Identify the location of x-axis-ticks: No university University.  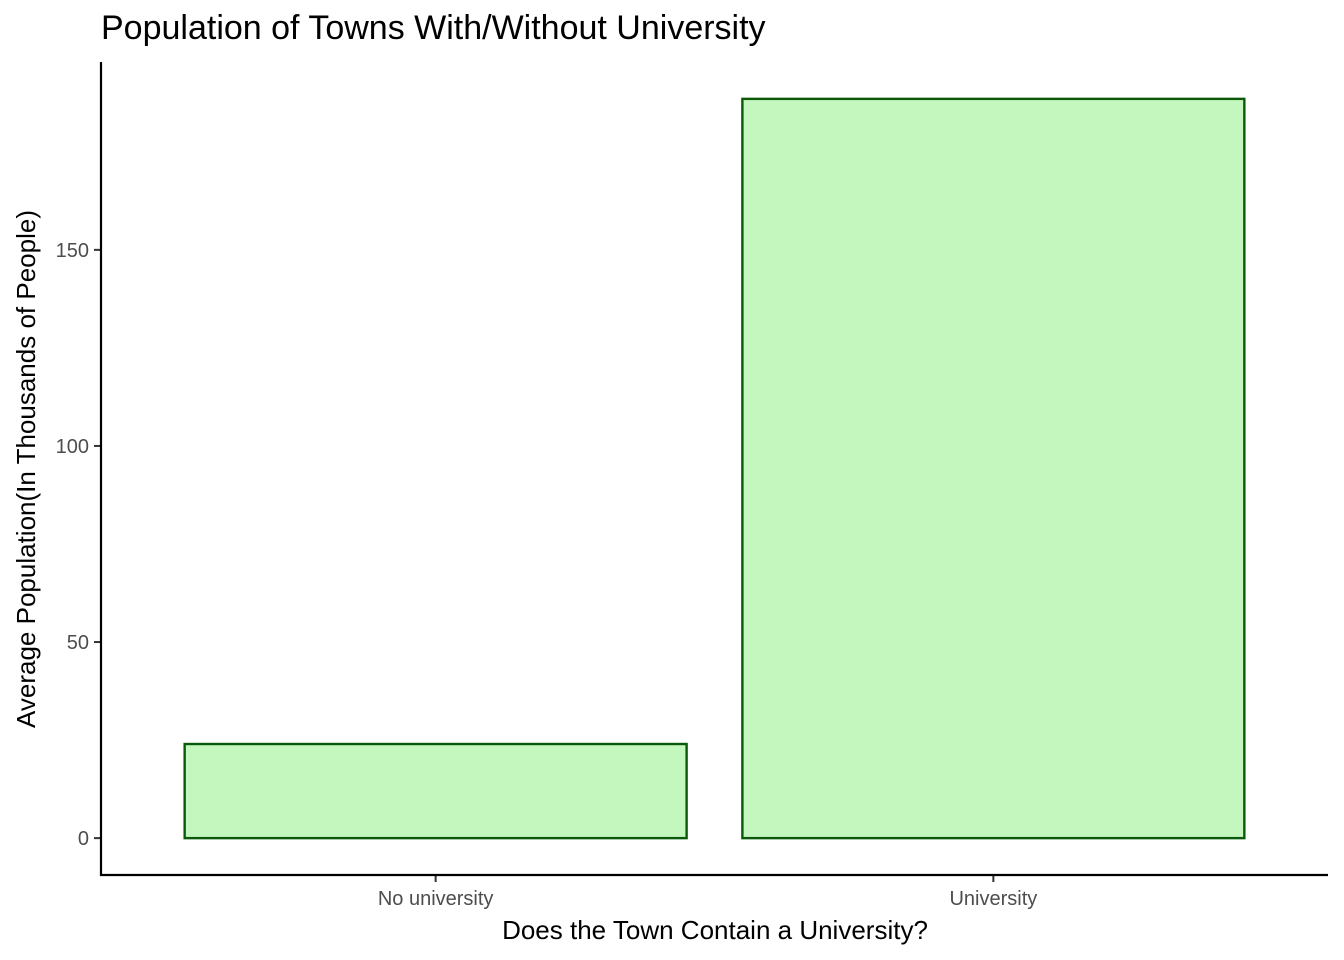
(707, 892).